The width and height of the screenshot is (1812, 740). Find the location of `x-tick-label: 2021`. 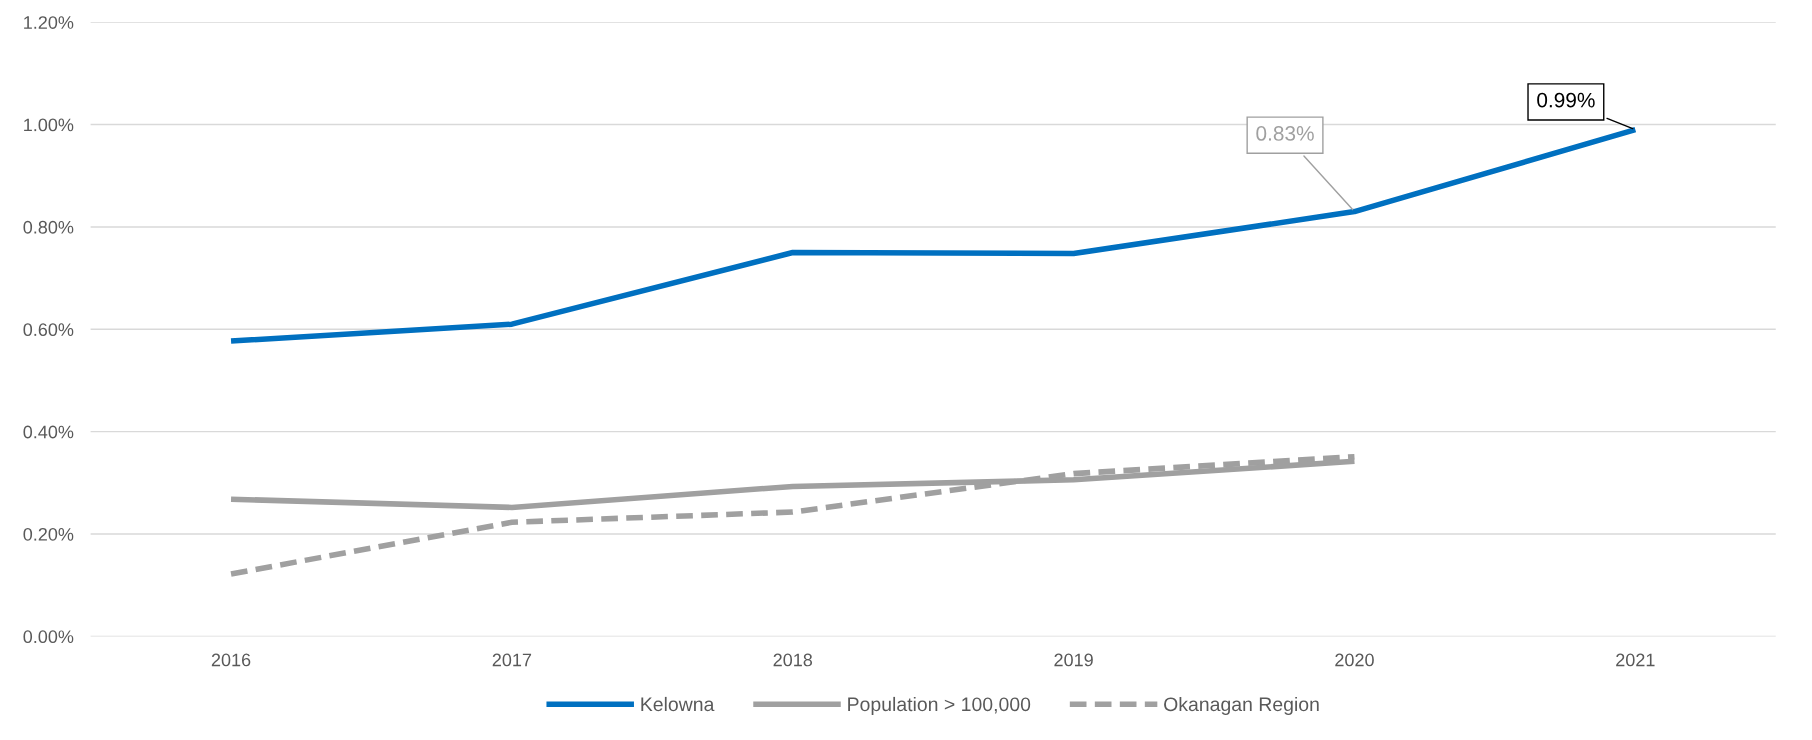

x-tick-label: 2021 is located at coordinates (1635, 660).